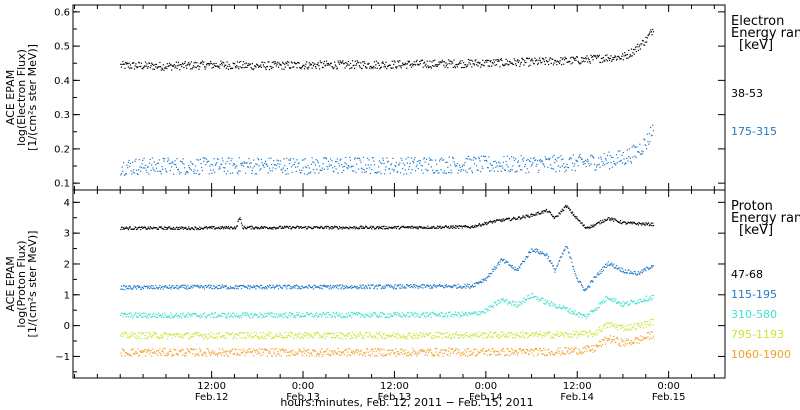 The image size is (800, 410). I want to click on y-axis-label-line: ACE EPAM, so click(10, 283).